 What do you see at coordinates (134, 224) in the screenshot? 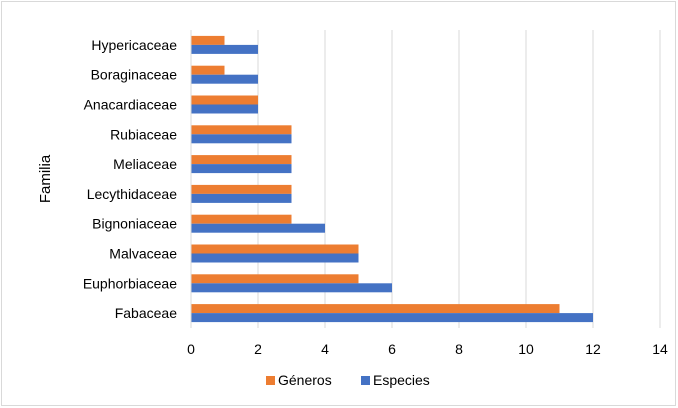
I see `category-label-bignoniaceae: Bignoniaceae` at bounding box center [134, 224].